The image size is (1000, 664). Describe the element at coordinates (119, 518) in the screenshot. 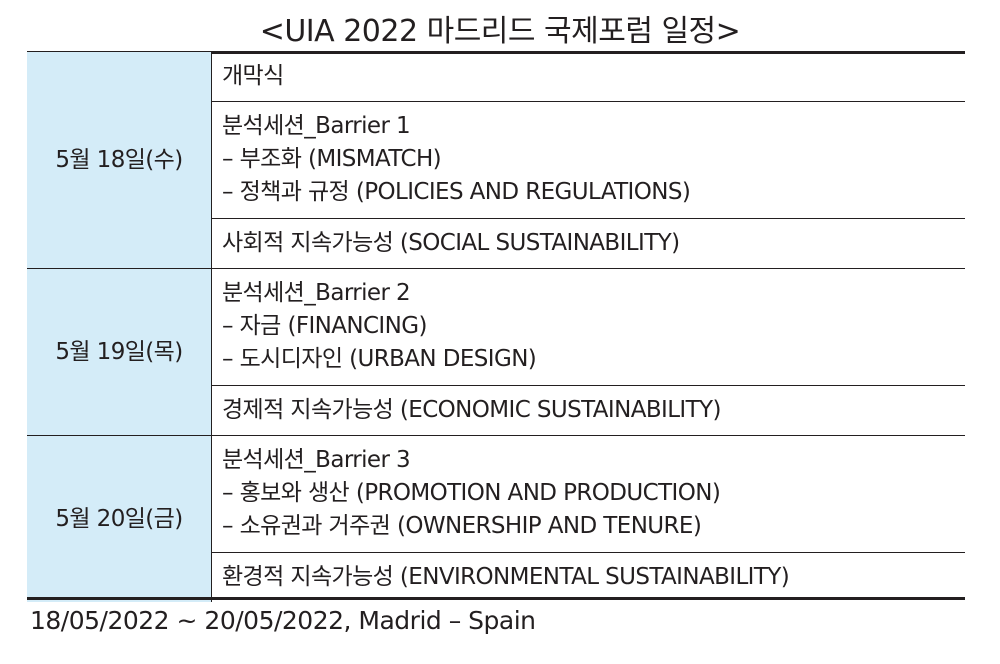

I see `date-cell-day3: 5월 20일(금)` at that location.